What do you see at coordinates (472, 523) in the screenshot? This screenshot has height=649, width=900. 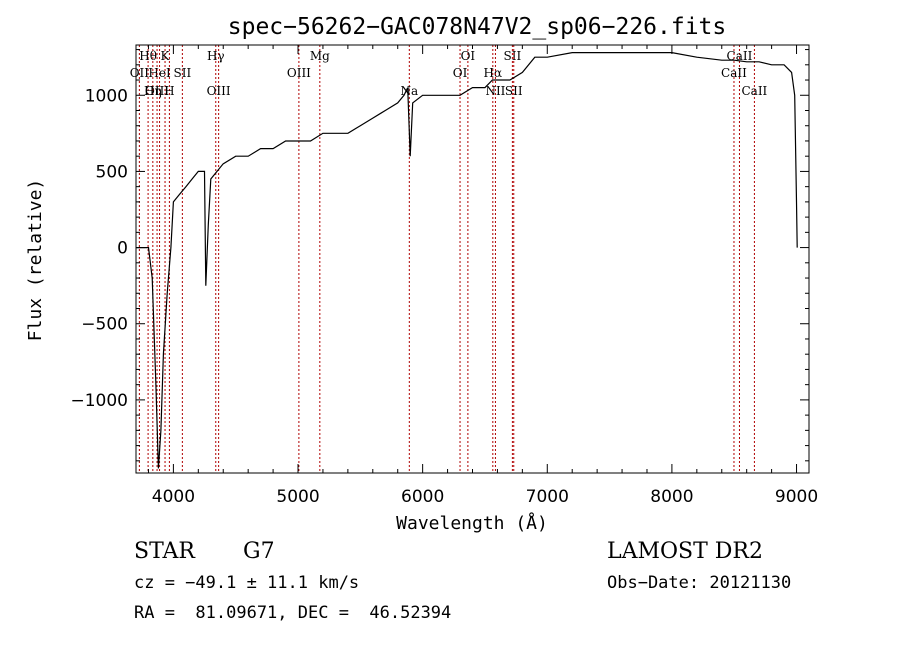 I see `x-axis-label: Wavelength (Å)` at bounding box center [472, 523].